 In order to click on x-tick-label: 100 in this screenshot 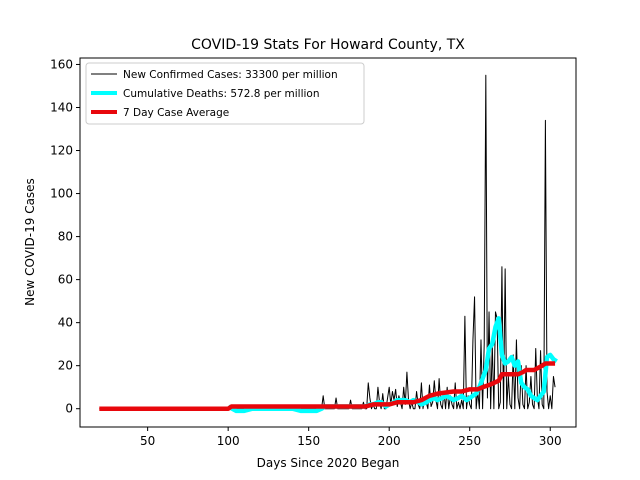, I will do `click(228, 441)`.